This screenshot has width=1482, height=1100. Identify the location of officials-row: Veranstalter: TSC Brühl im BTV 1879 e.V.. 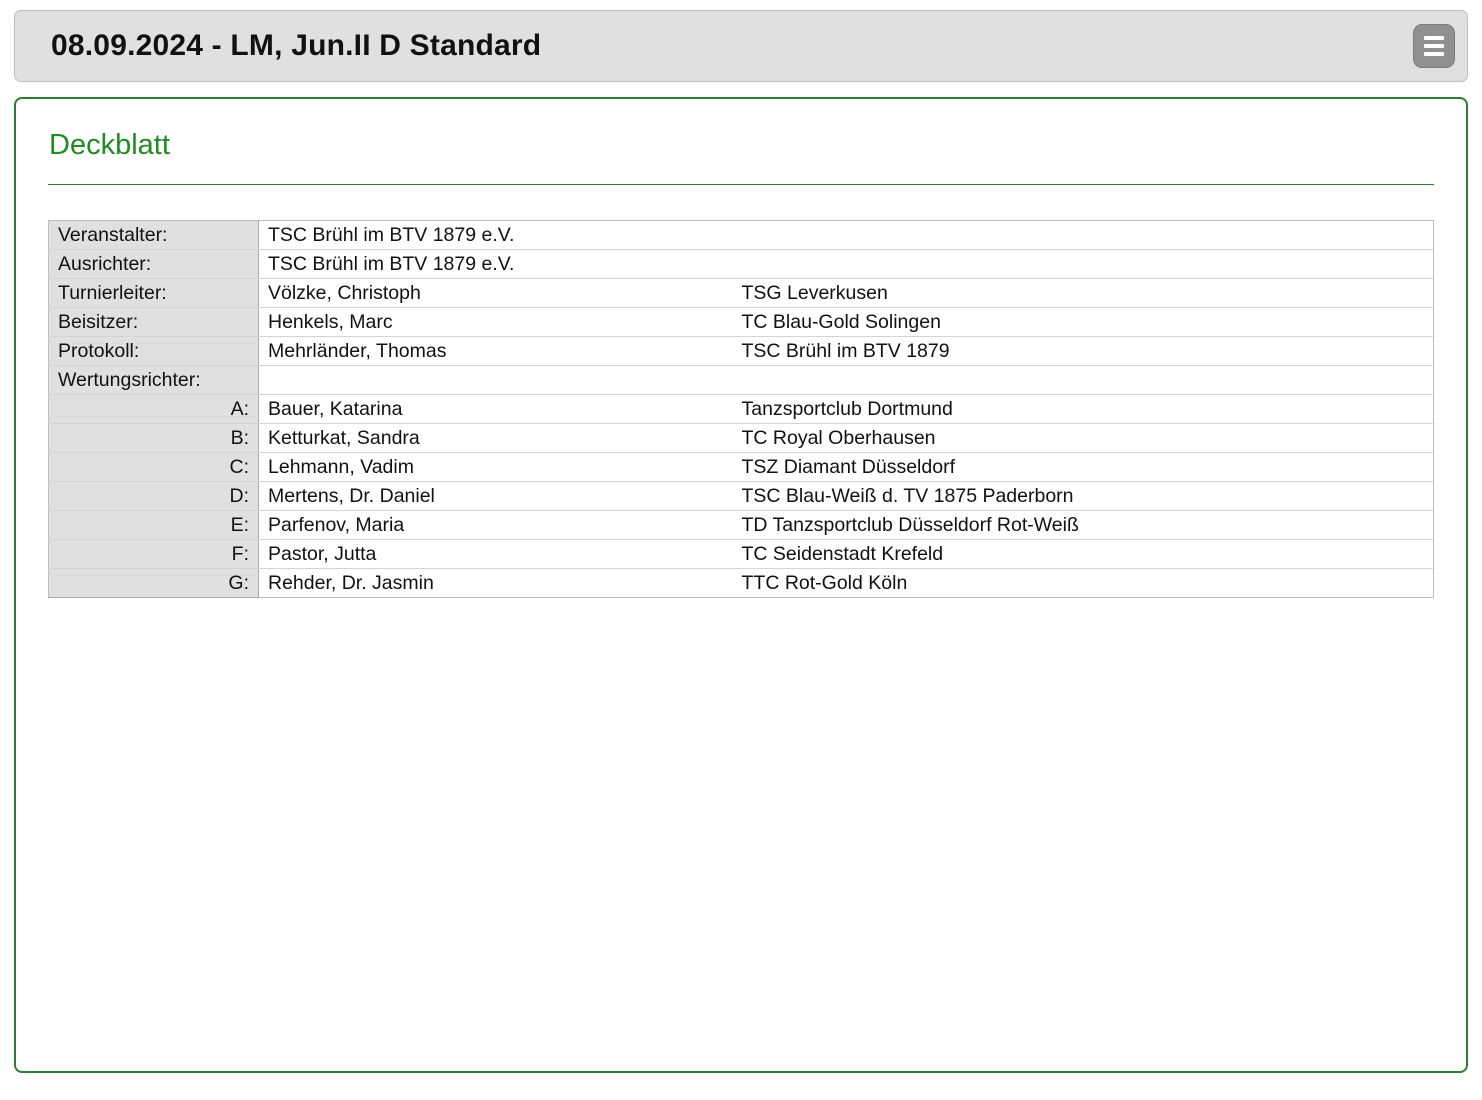
(741, 235).